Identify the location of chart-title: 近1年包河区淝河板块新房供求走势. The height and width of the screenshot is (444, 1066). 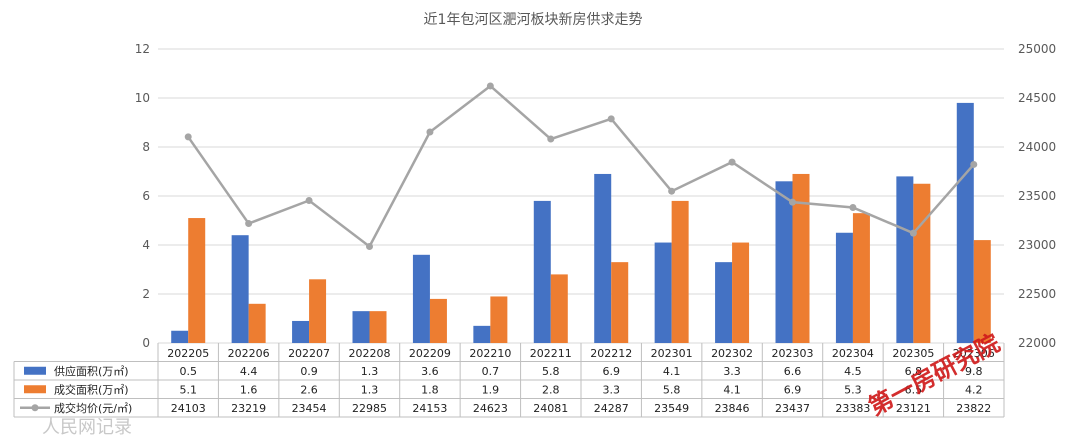
(533, 20).